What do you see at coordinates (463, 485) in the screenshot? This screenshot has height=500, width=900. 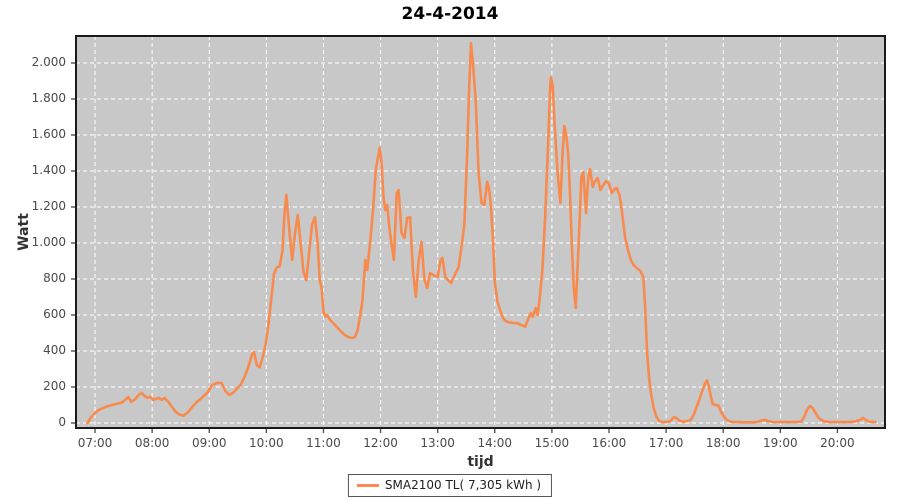 I see `legend-series-label: SMA2100 TL( 7,305 kWh )` at bounding box center [463, 485].